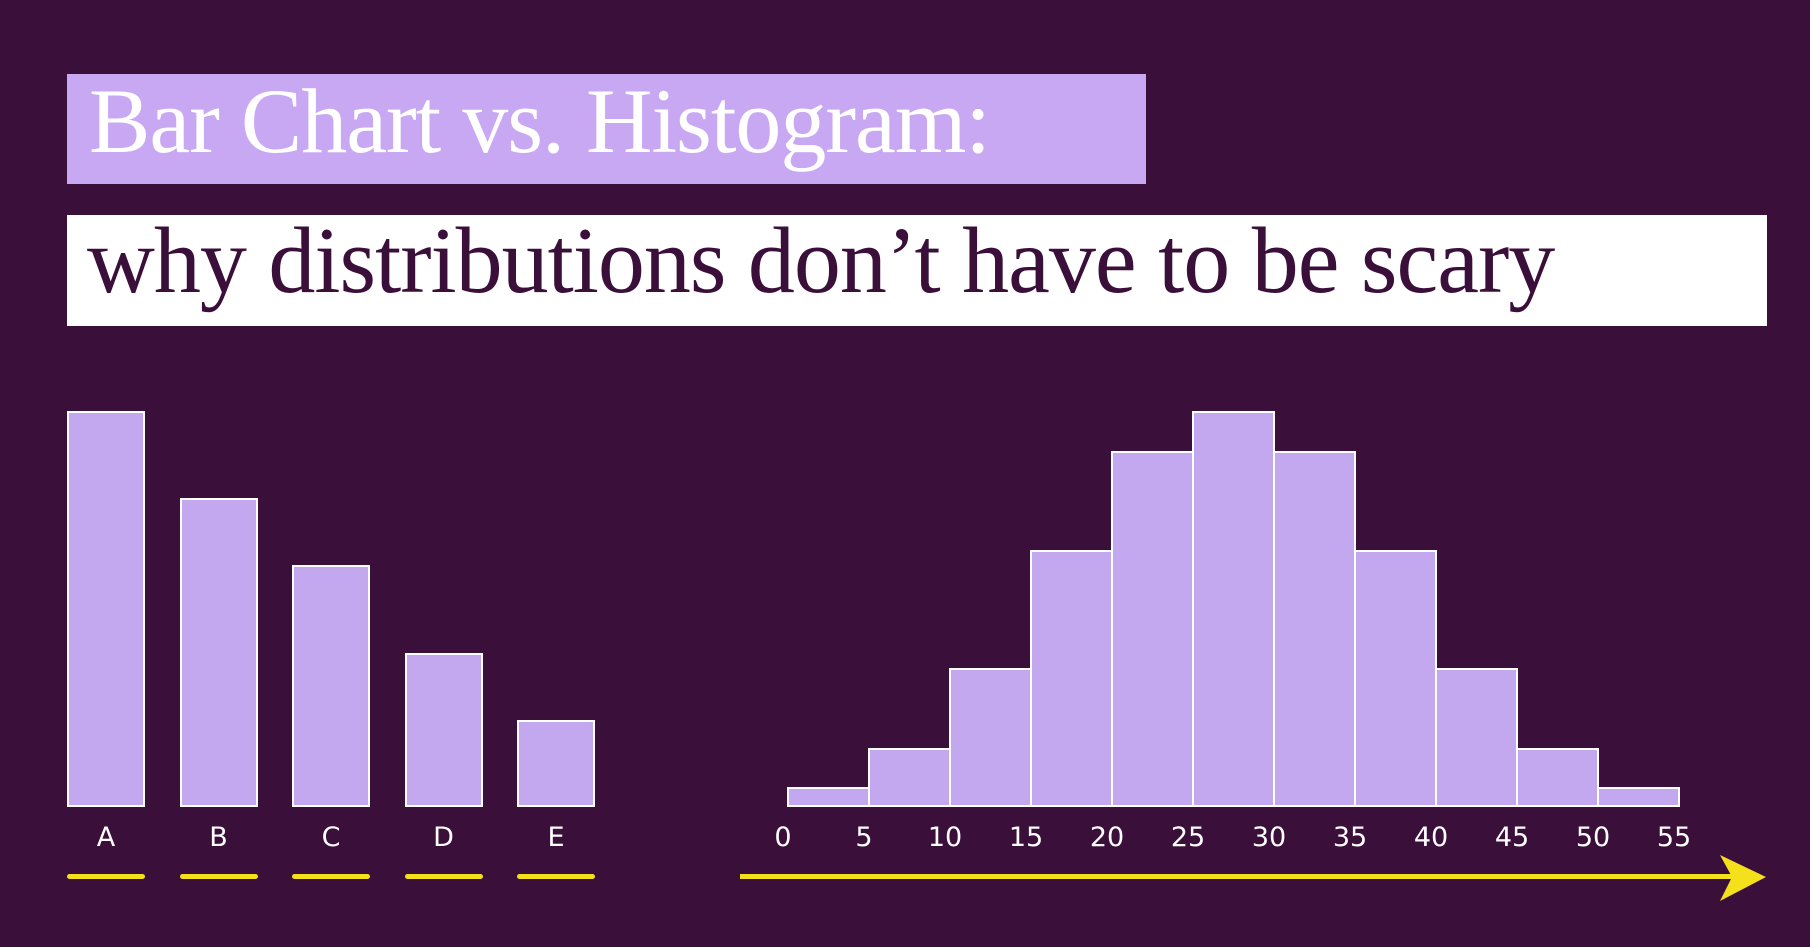  Describe the element at coordinates (106, 837) in the screenshot. I see `category-label: A` at that location.